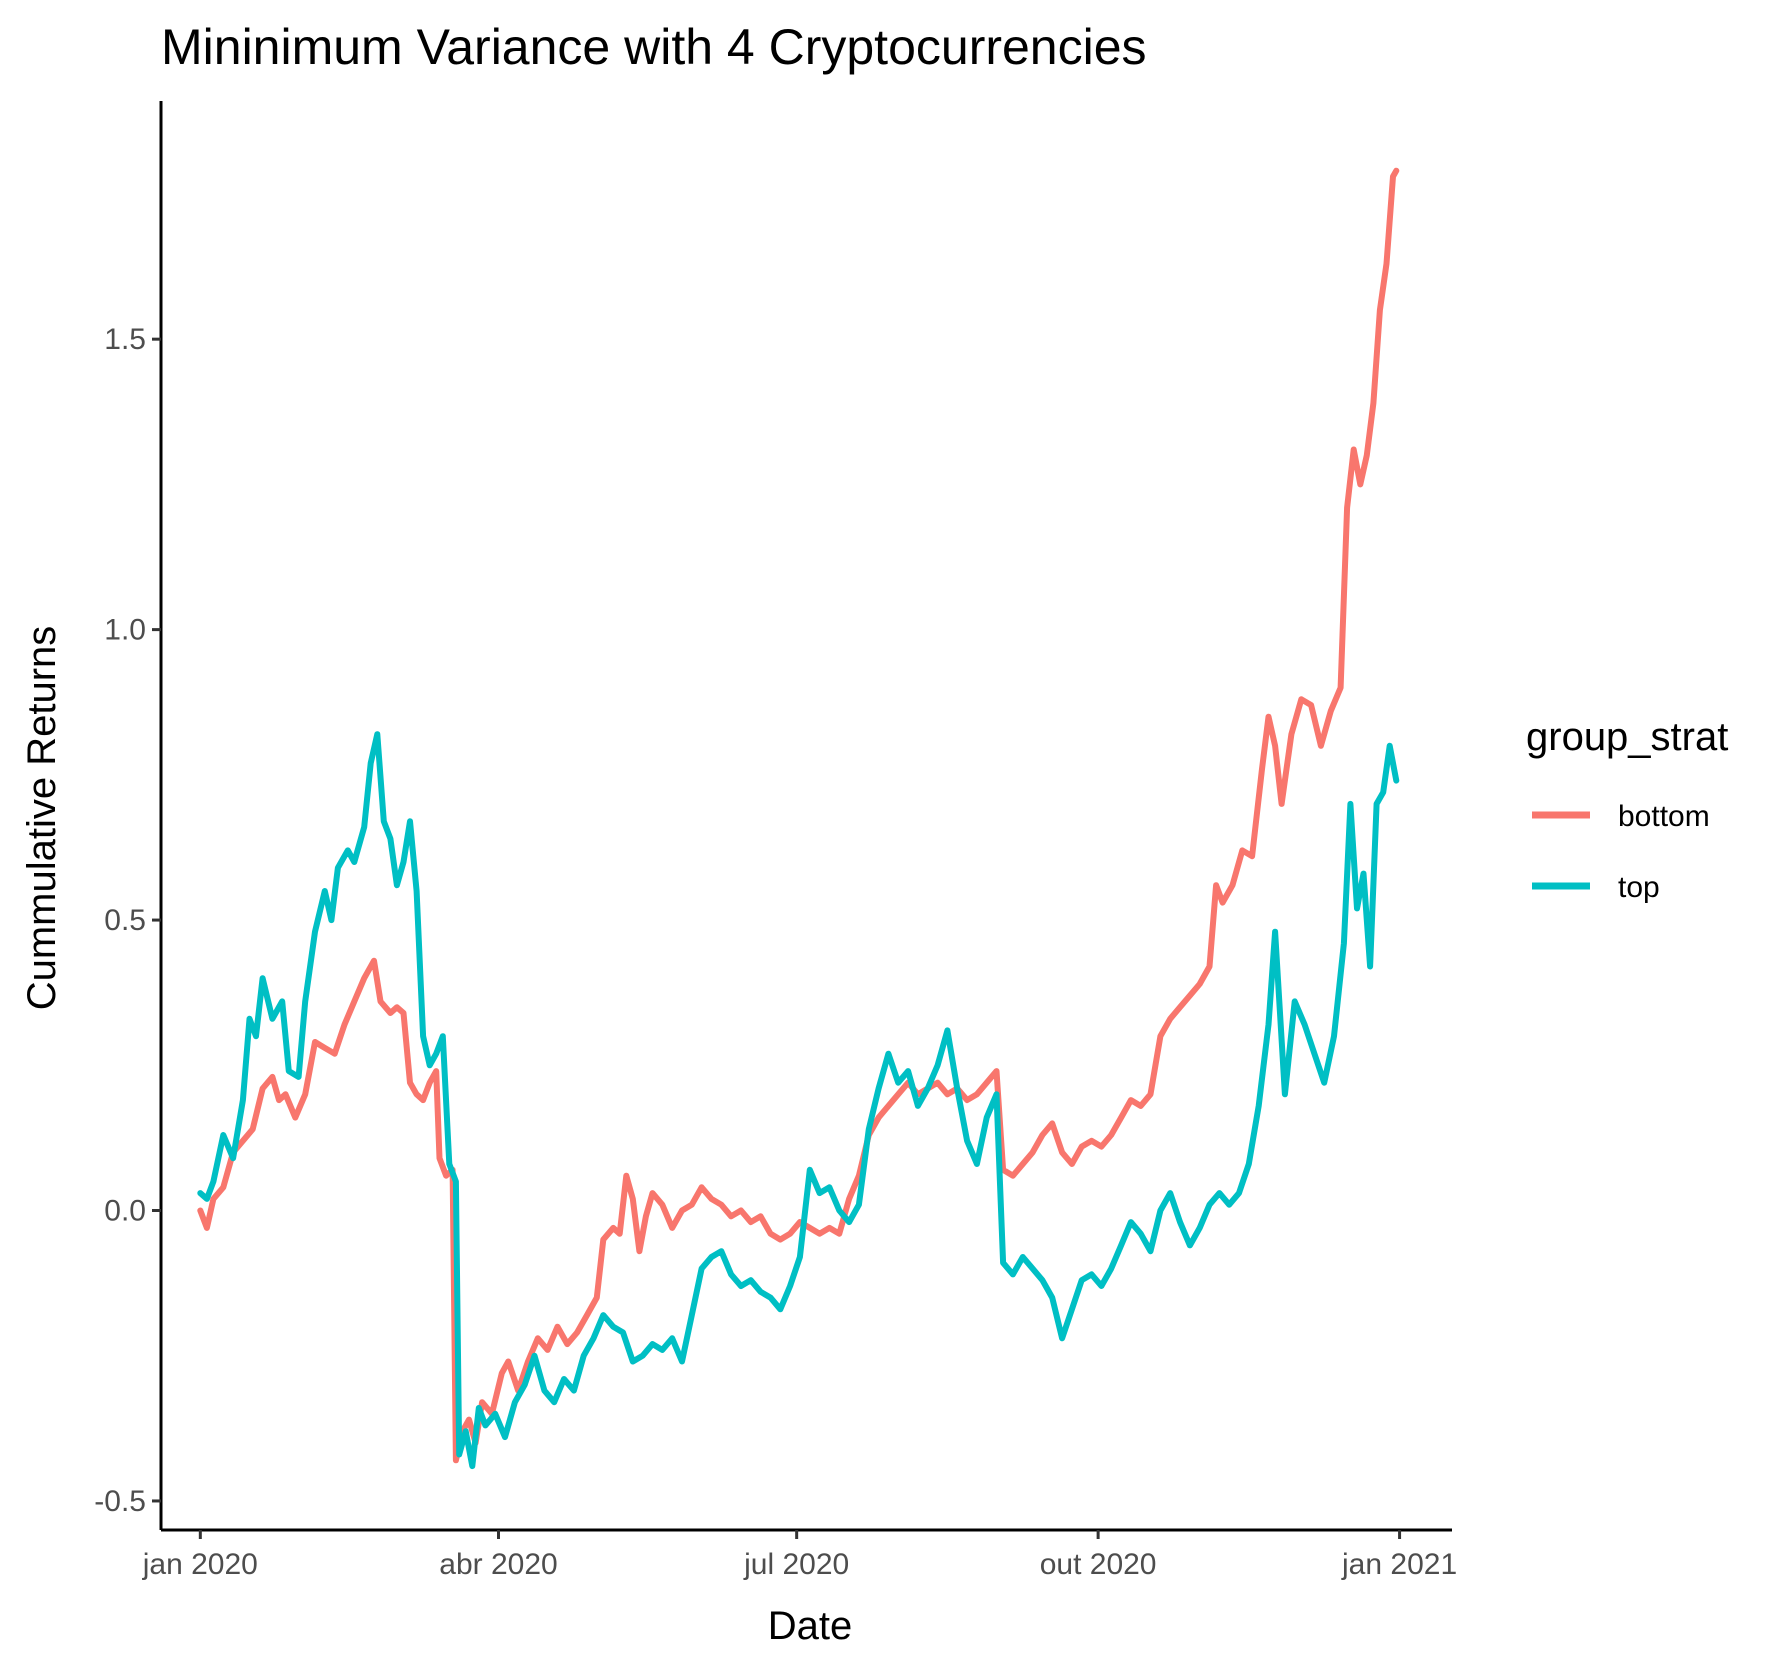 This screenshot has width=1790, height=1662. I want to click on y-tick-label: 1.5, so click(125, 339).